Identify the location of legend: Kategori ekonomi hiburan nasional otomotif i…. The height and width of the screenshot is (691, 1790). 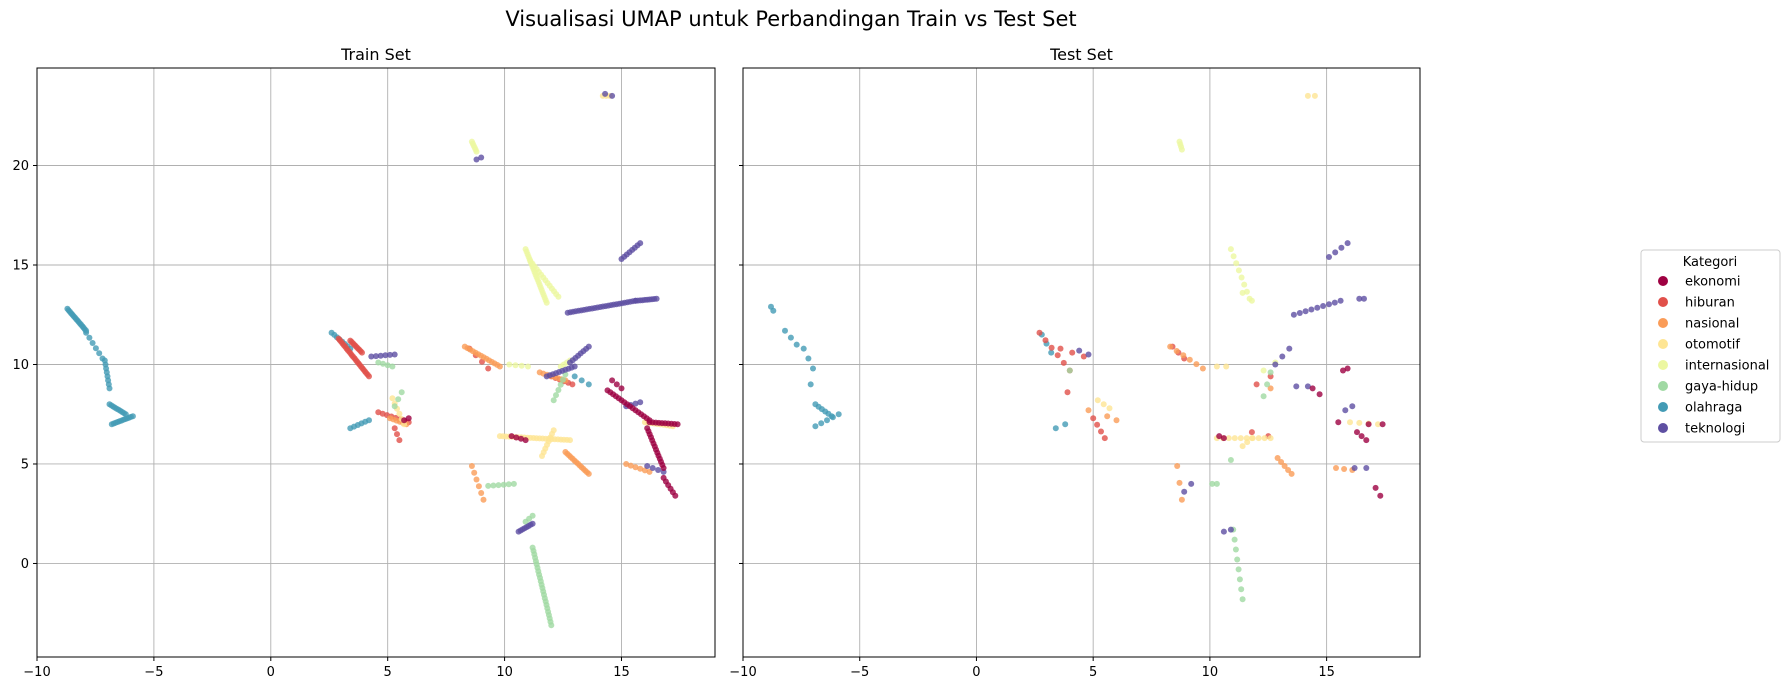
(1710, 346).